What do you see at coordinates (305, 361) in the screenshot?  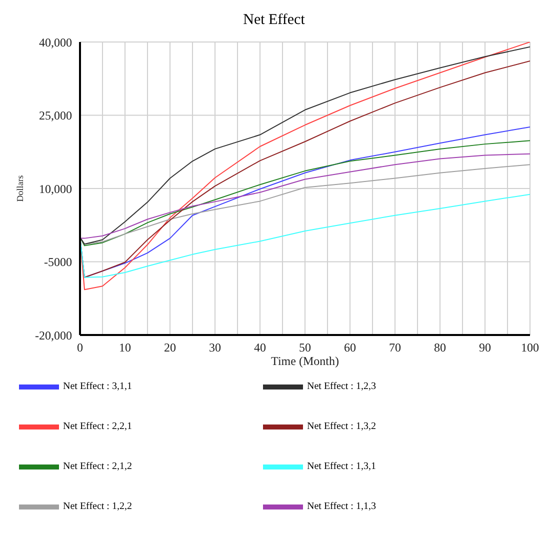 I see `x-axis-title: Time (Month)` at bounding box center [305, 361].